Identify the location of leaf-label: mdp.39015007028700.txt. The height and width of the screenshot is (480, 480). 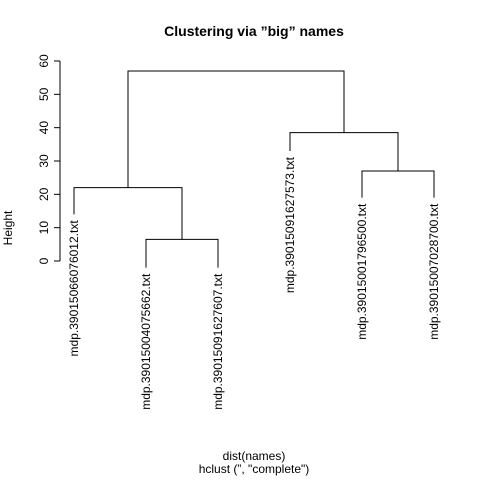
(434, 271).